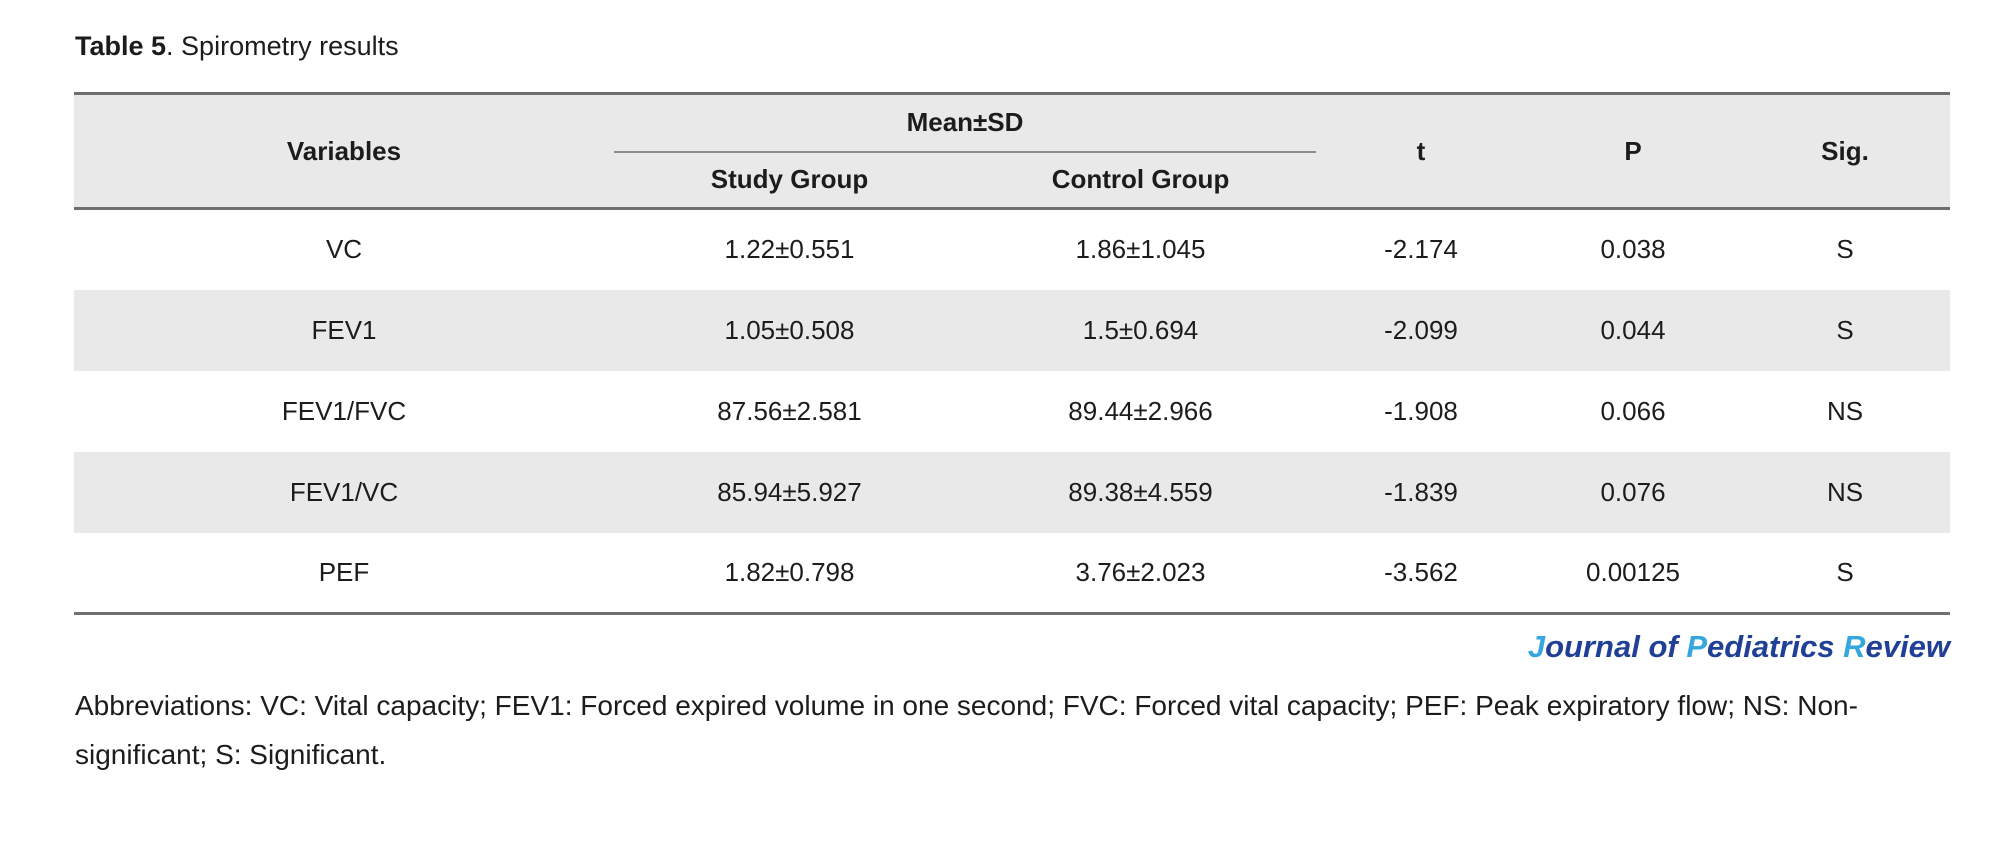 The width and height of the screenshot is (2000, 867). I want to click on header-row-sub: Study Group Control Group, so click(1012, 180).